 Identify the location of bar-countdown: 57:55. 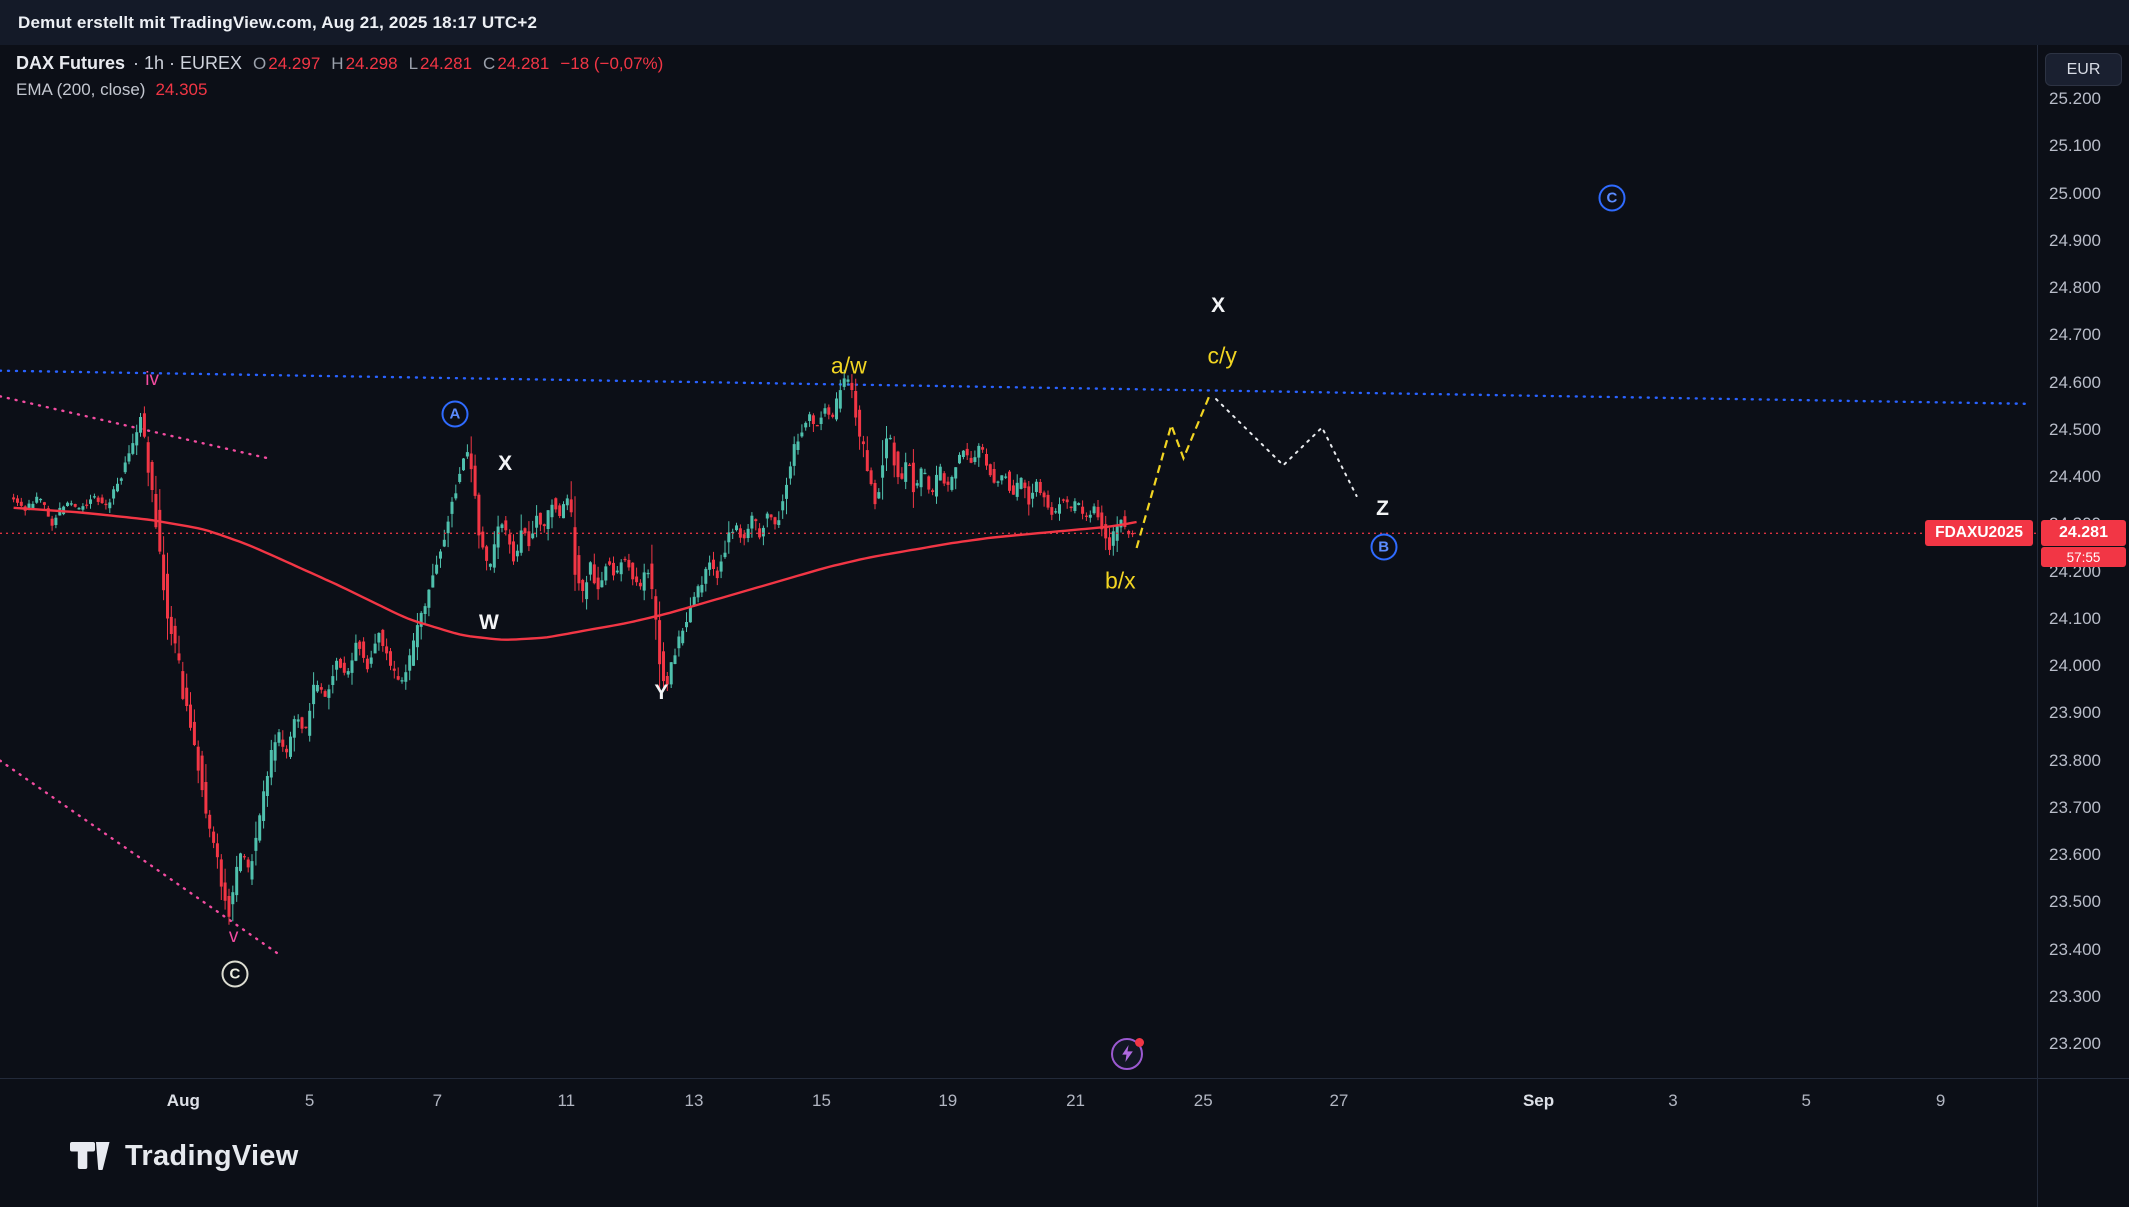
(2083, 557).